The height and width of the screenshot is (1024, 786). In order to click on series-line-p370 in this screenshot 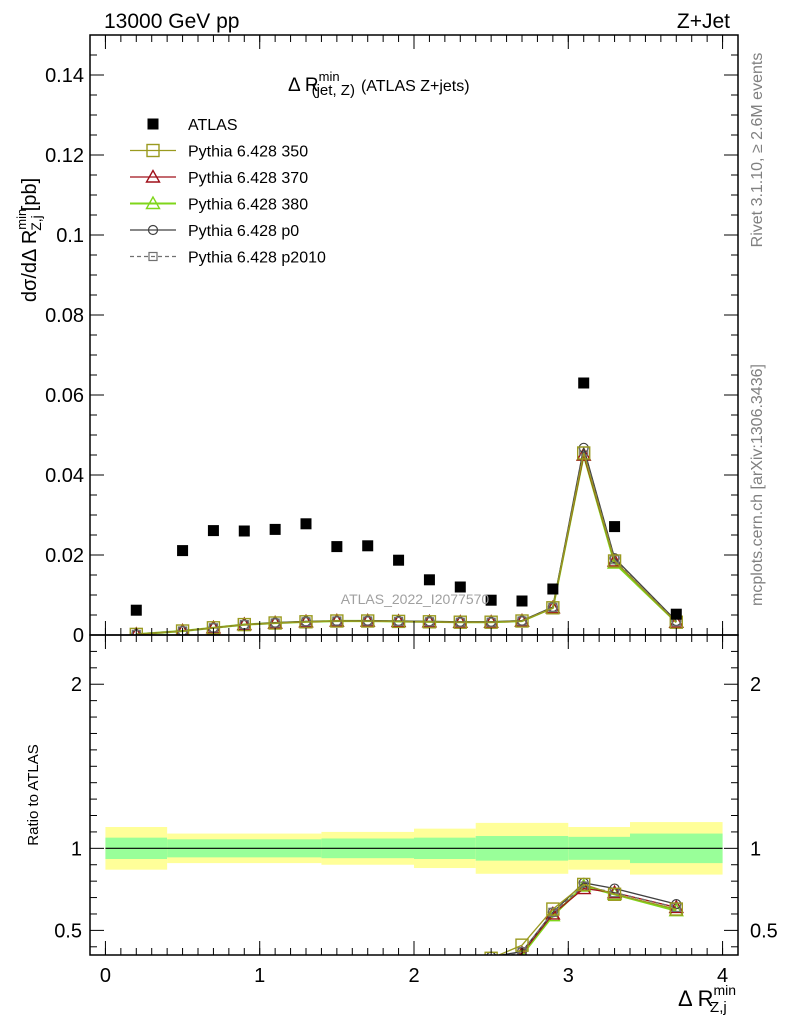, I will do `click(406, 544)`.